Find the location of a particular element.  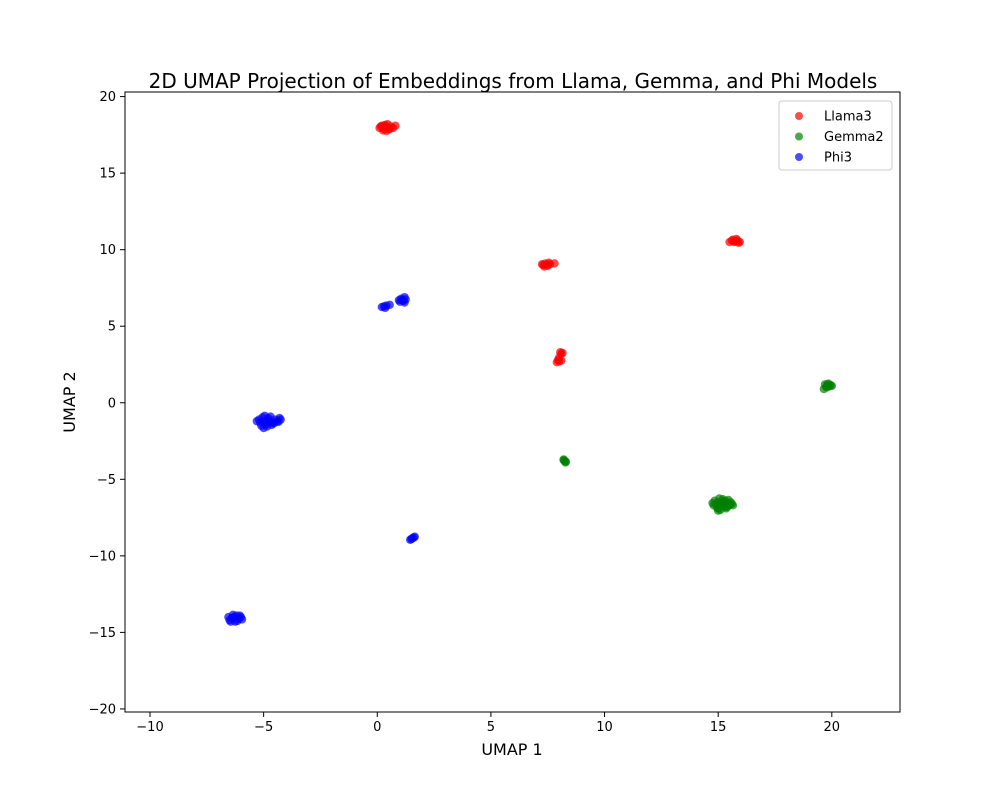

legend-marker-gemma2 is located at coordinates (799, 136).